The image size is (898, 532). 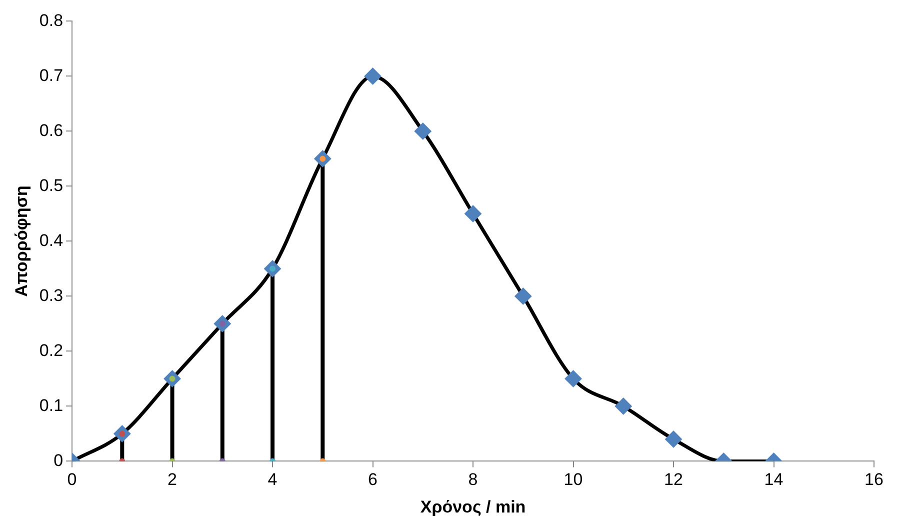 I want to click on y-tick-label: 0, so click(x=59, y=460).